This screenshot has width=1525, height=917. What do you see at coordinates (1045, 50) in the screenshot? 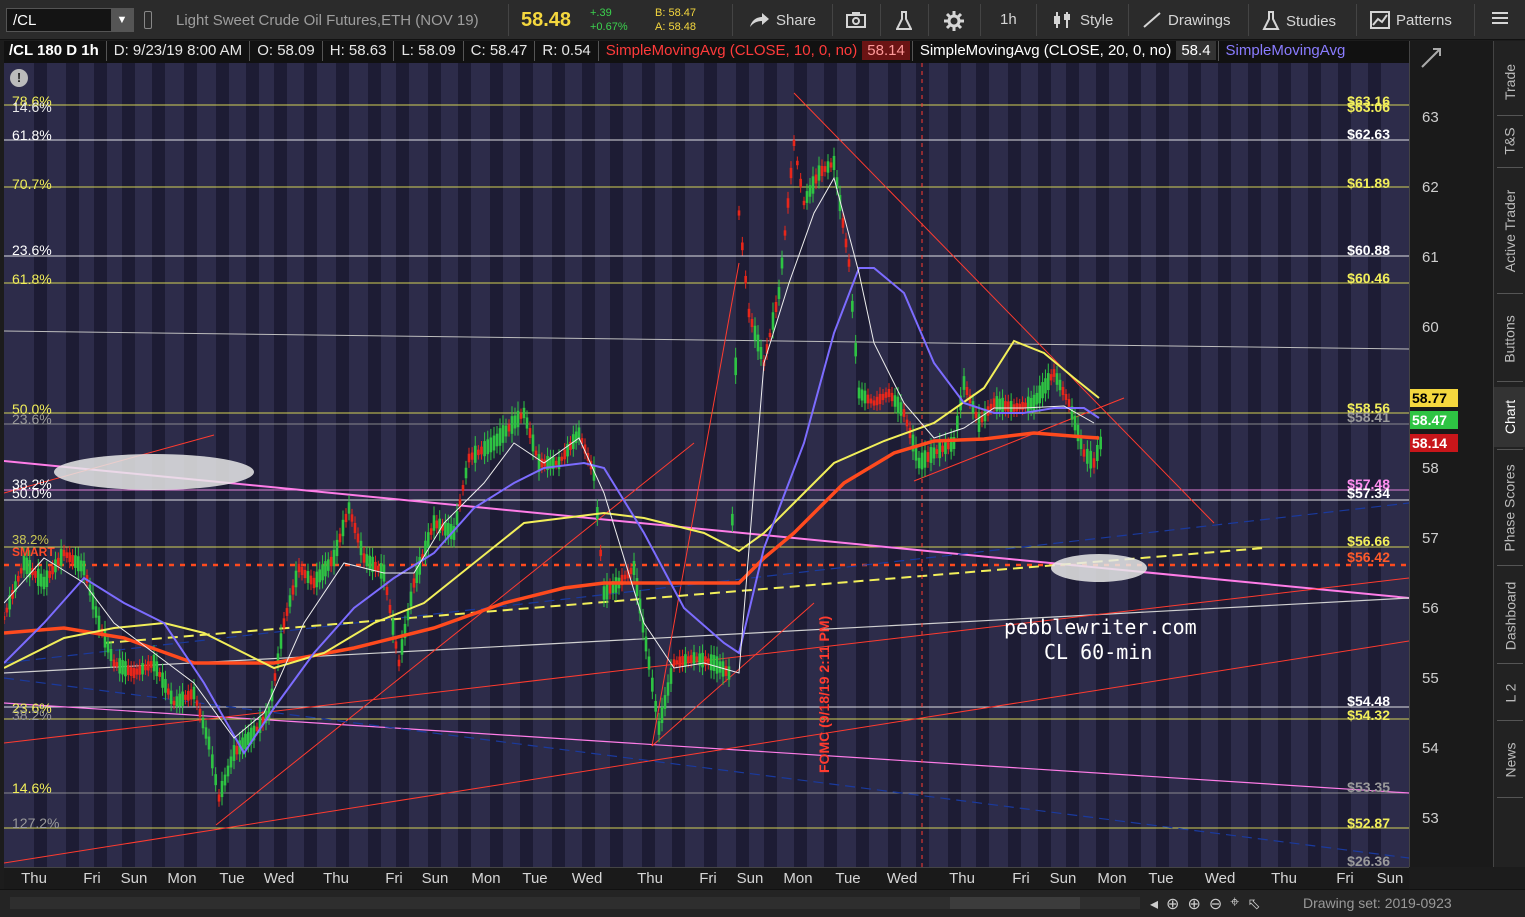
I see `sma20-study-label: SimpleMovingAvg (CLOSE, 20, 0, no)` at bounding box center [1045, 50].